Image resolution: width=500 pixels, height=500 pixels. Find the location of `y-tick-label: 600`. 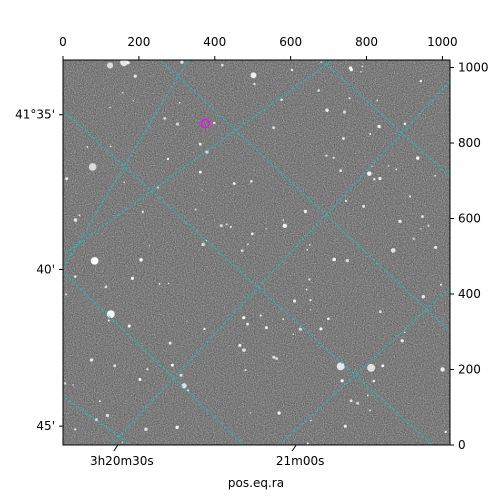

y-tick-label: 600 is located at coordinates (469, 219).